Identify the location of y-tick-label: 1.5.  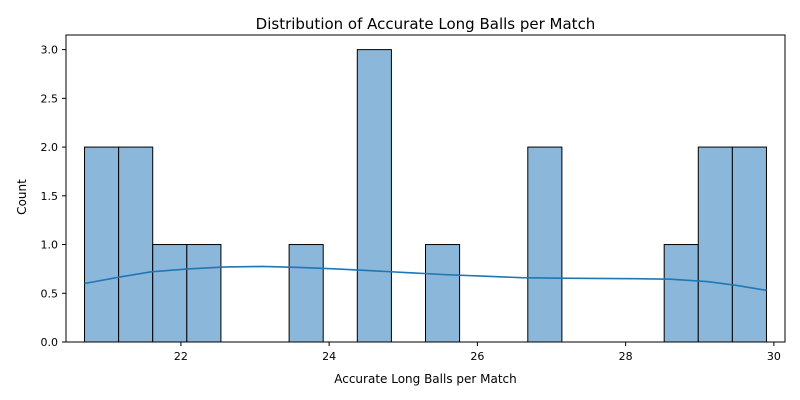
(50, 196).